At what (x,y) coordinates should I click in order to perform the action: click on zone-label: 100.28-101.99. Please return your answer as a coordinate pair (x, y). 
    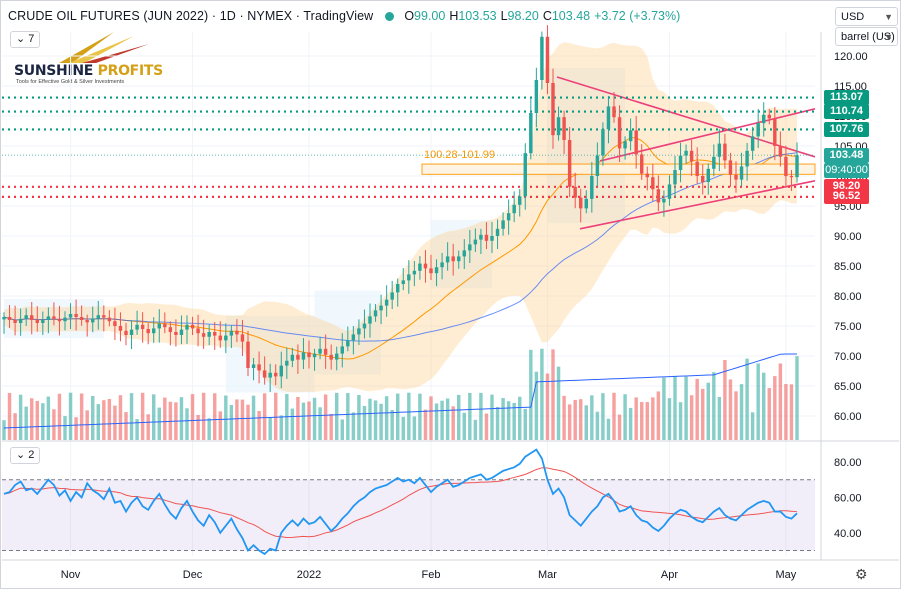
    Looking at the image, I should click on (459, 155).